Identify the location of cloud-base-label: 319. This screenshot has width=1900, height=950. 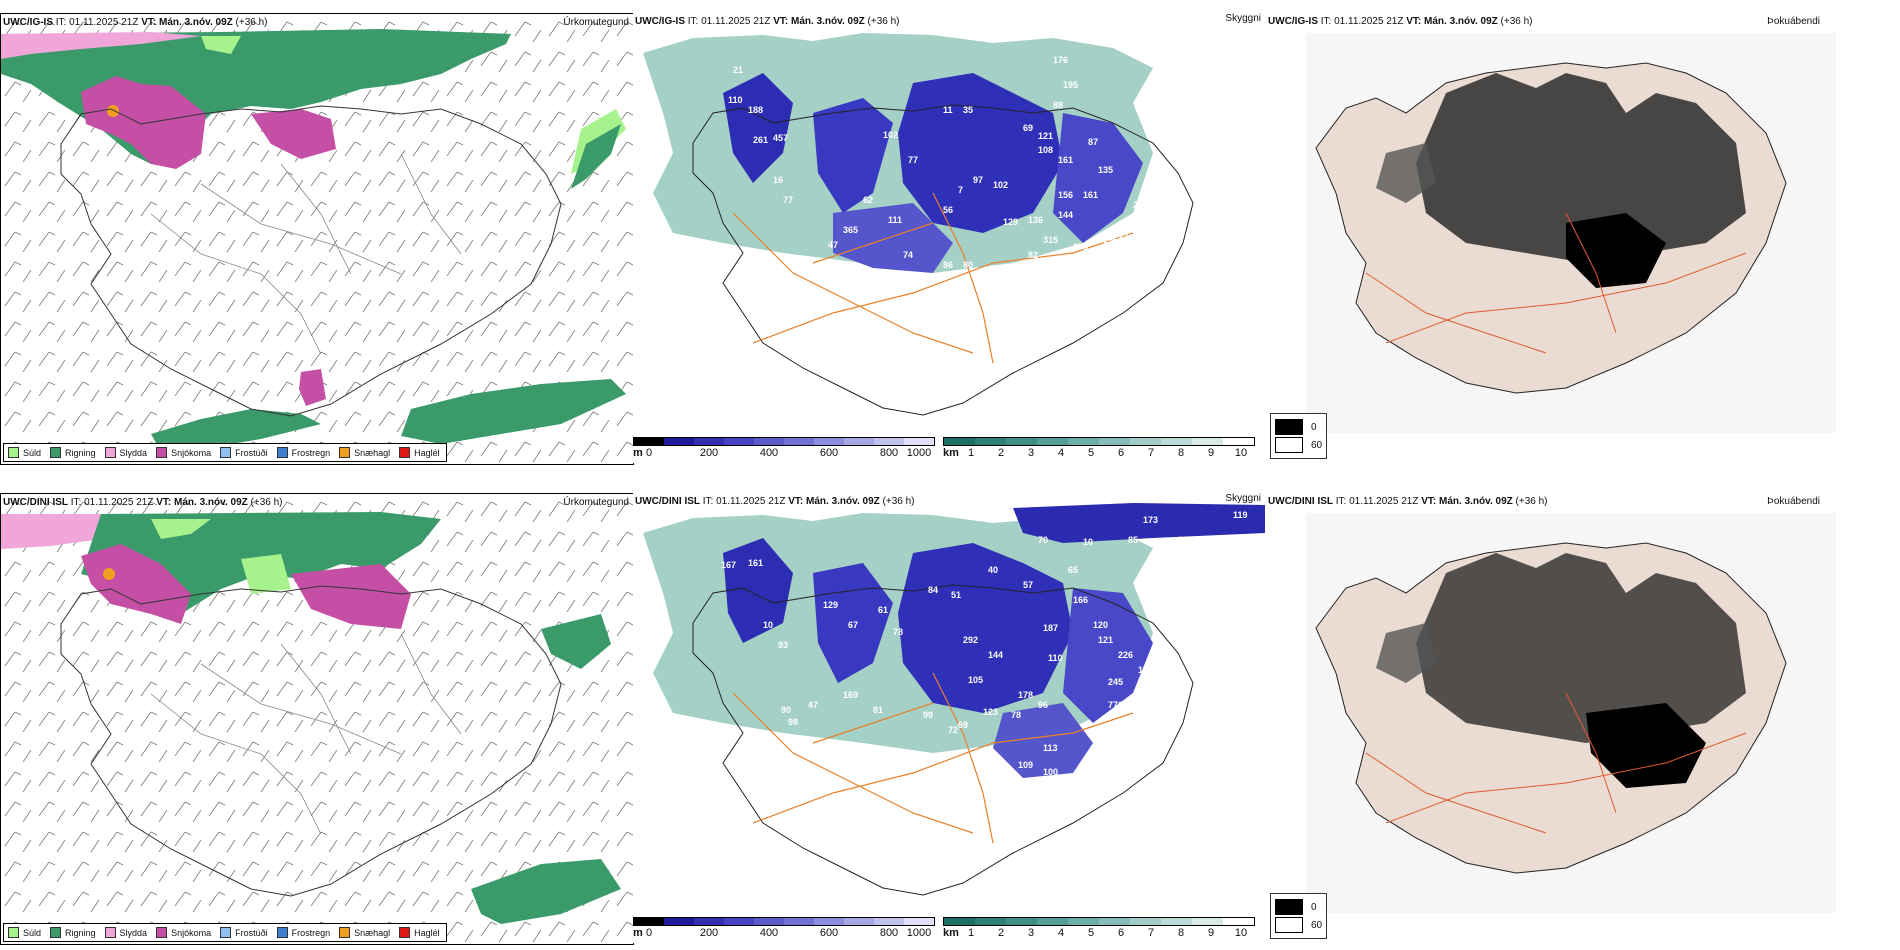
(1105, 240).